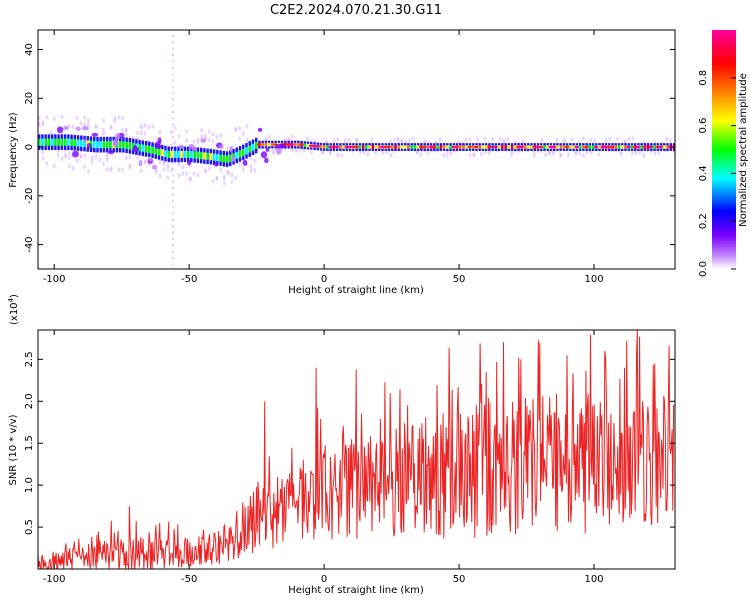 Image resolution: width=750 pixels, height=600 pixels. Describe the element at coordinates (14, 313) in the screenshot. I see `snr-scale-prefix: (x10` at that location.